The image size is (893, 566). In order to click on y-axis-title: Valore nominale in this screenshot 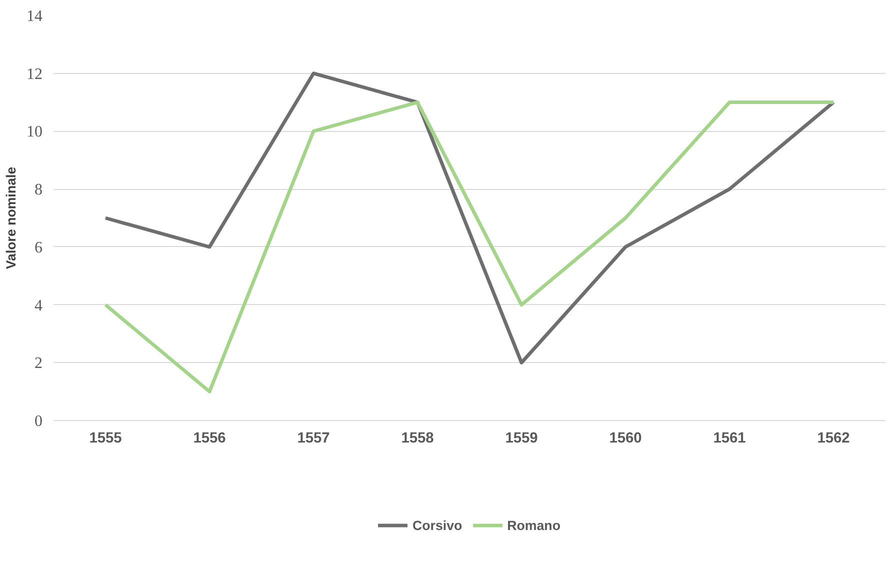, I will do `click(11, 218)`.